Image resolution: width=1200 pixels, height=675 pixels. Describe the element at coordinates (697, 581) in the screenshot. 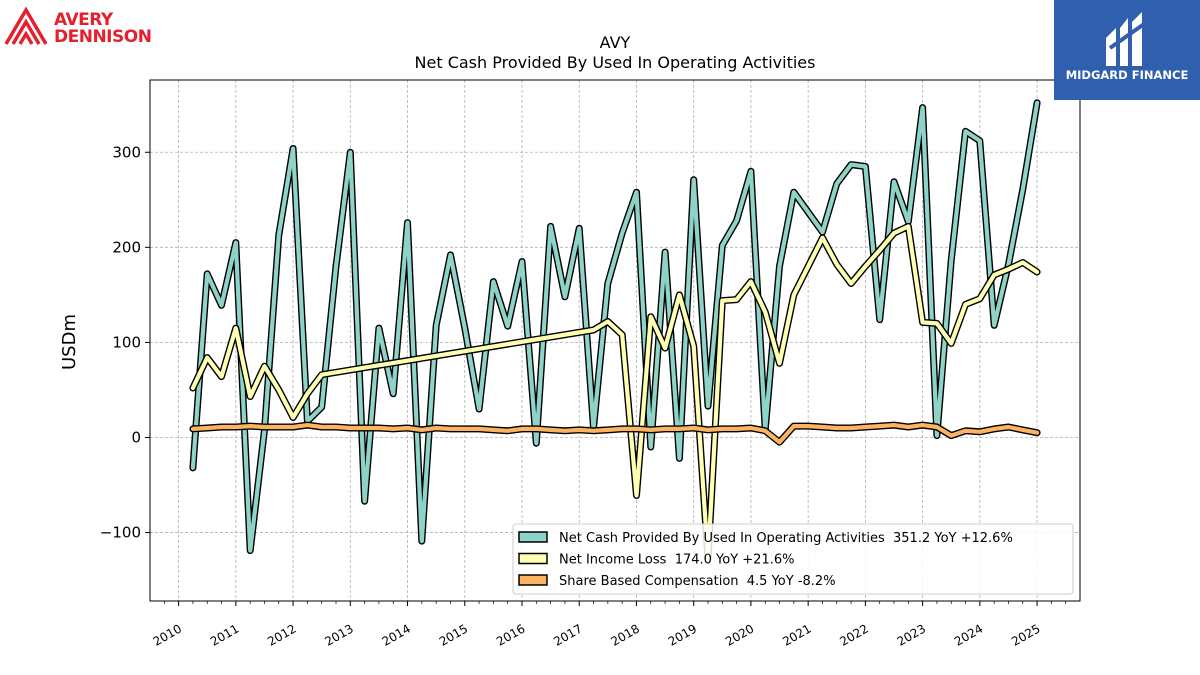

I see `legend-label: Share Based Compensation 4.5 YoY -8.2%` at that location.